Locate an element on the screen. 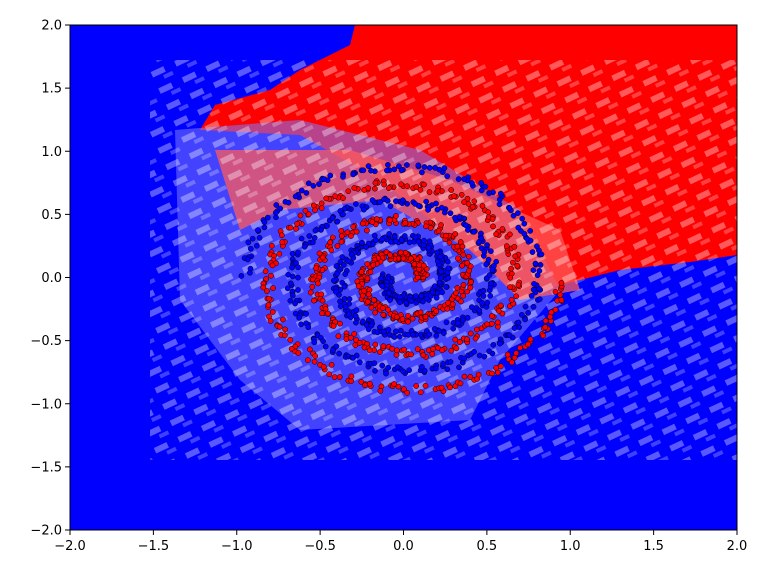  y-axis: −2.0 −1.5 −1.0 −0.5 0.0 0.5 1.0 1.5 2.0 is located at coordinates (50, 279).